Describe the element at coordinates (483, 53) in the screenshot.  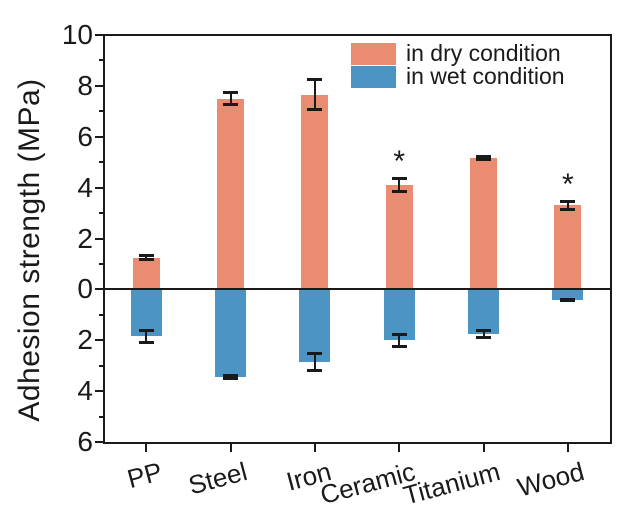
I see `legend-label-dry: in dry condition` at that location.